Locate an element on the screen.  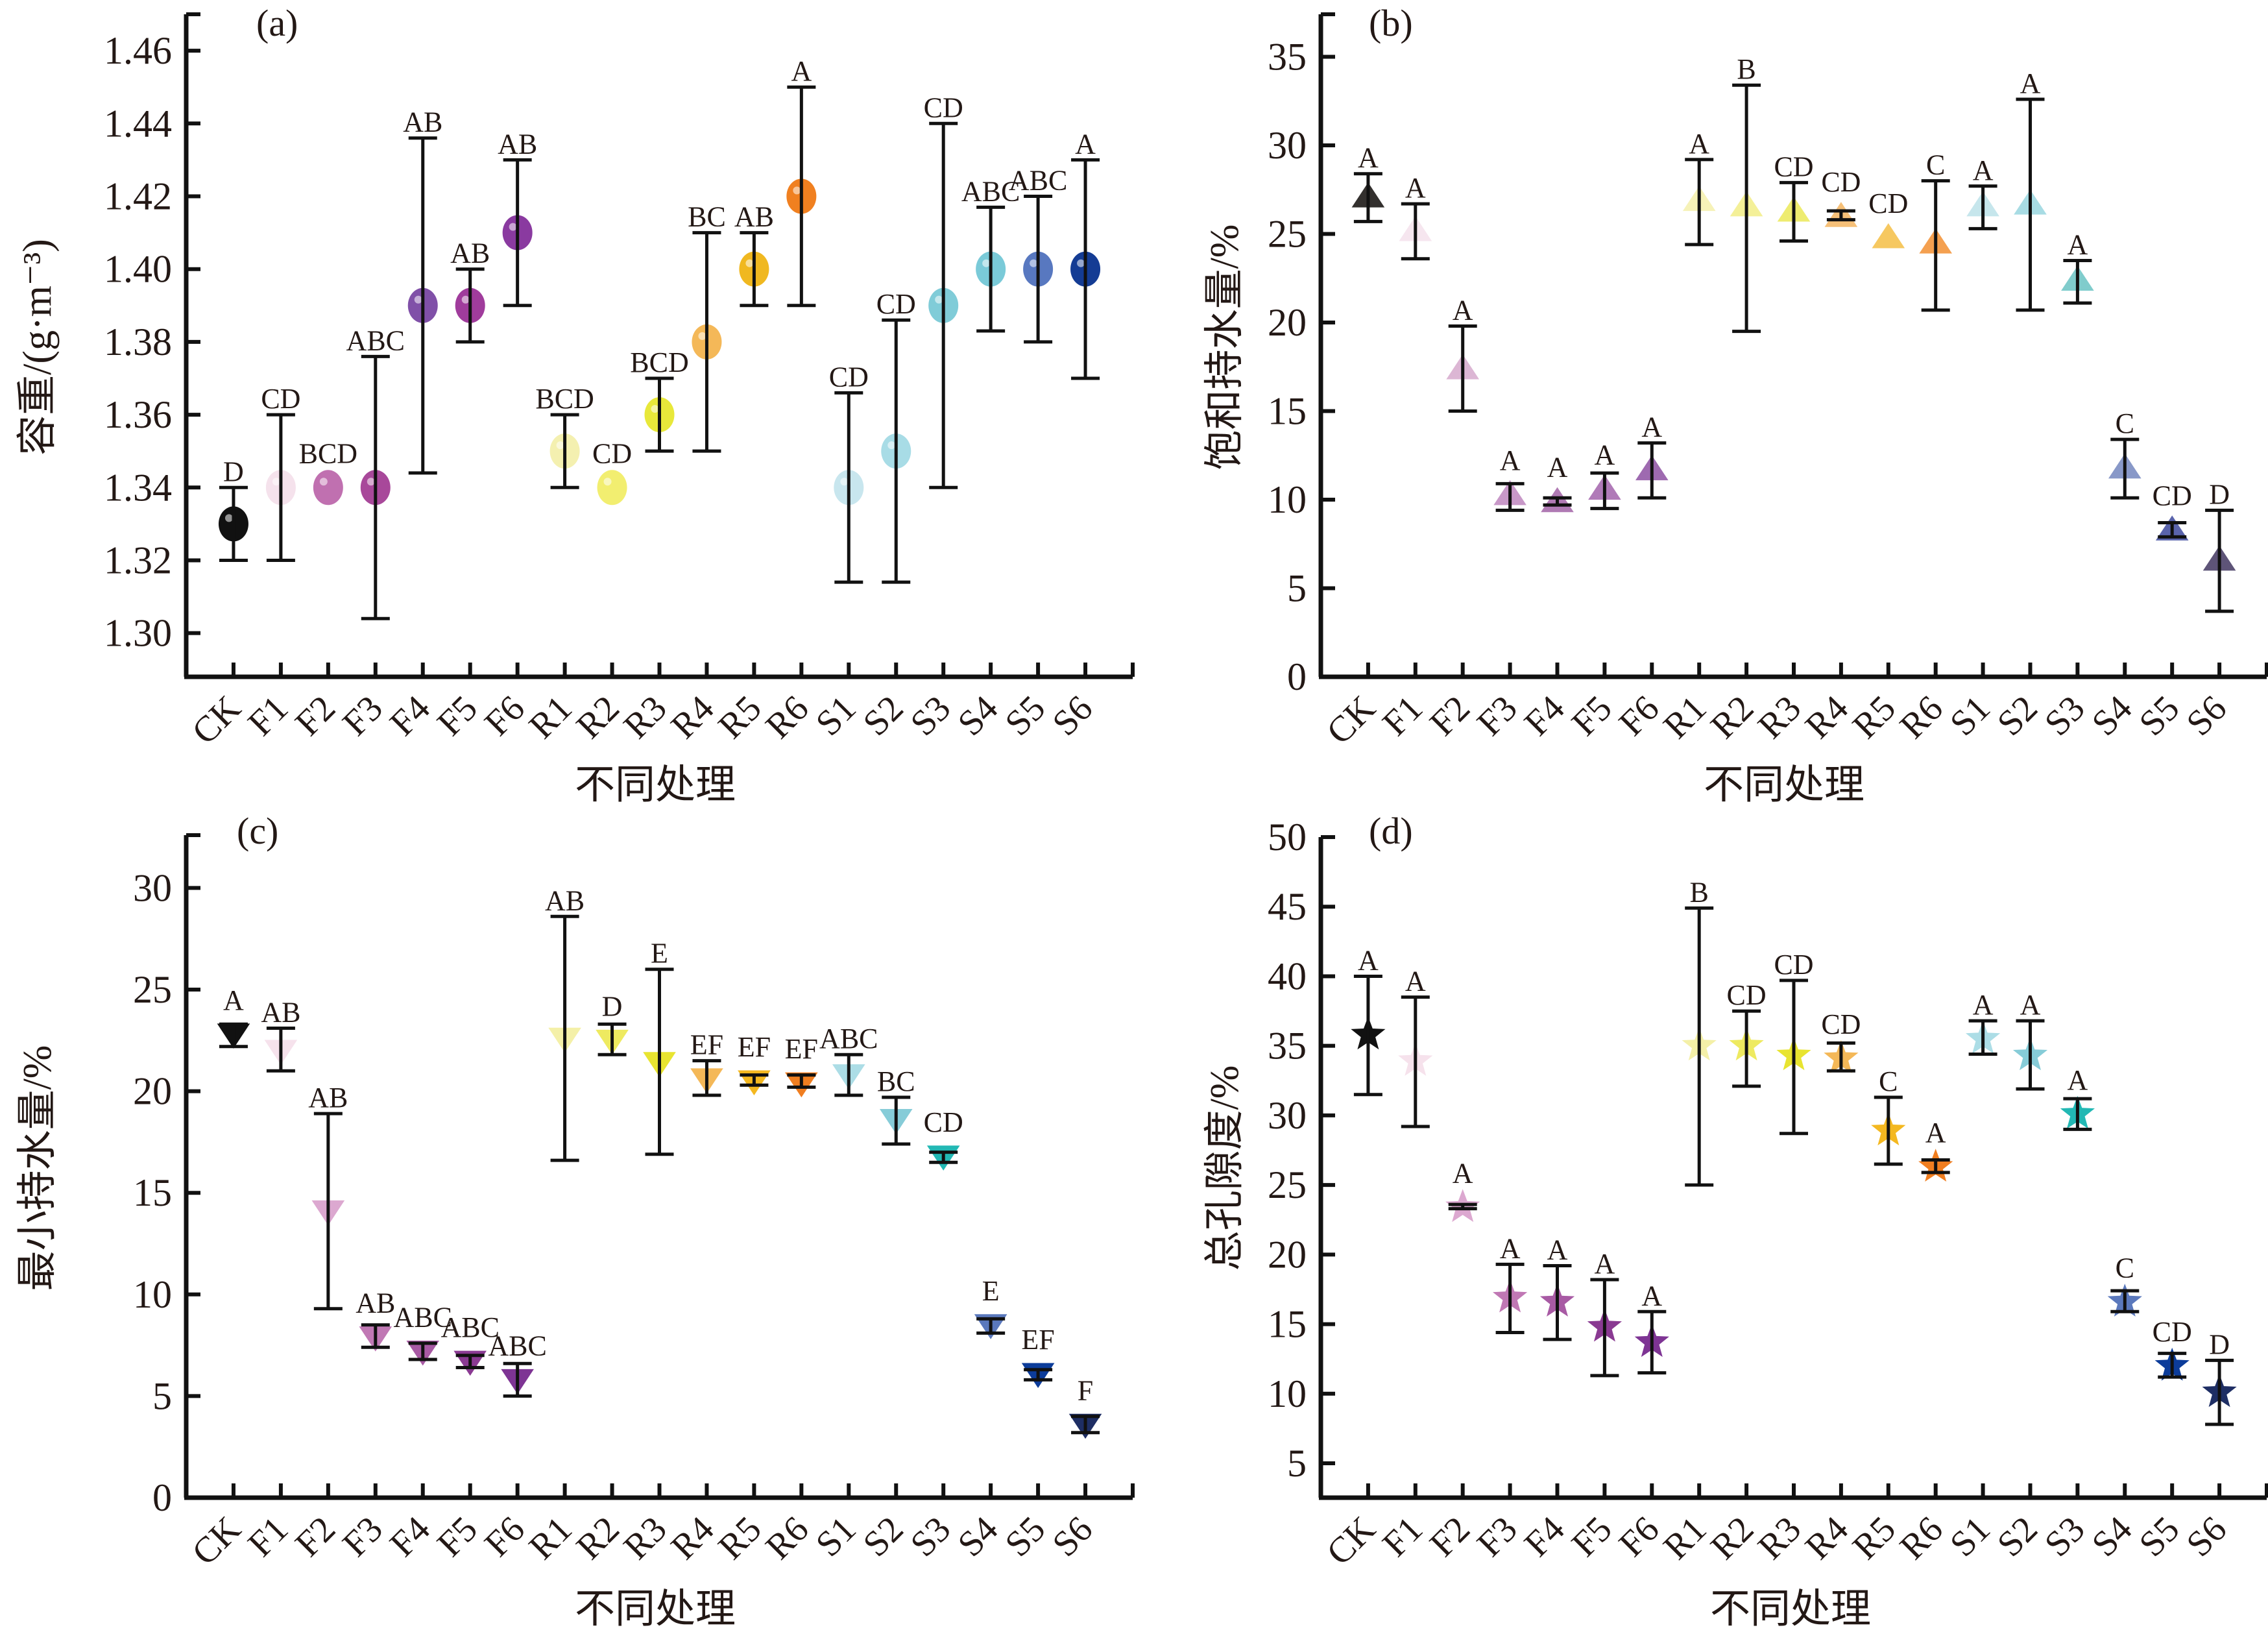
panel-label: (a) is located at coordinates (277, 23).